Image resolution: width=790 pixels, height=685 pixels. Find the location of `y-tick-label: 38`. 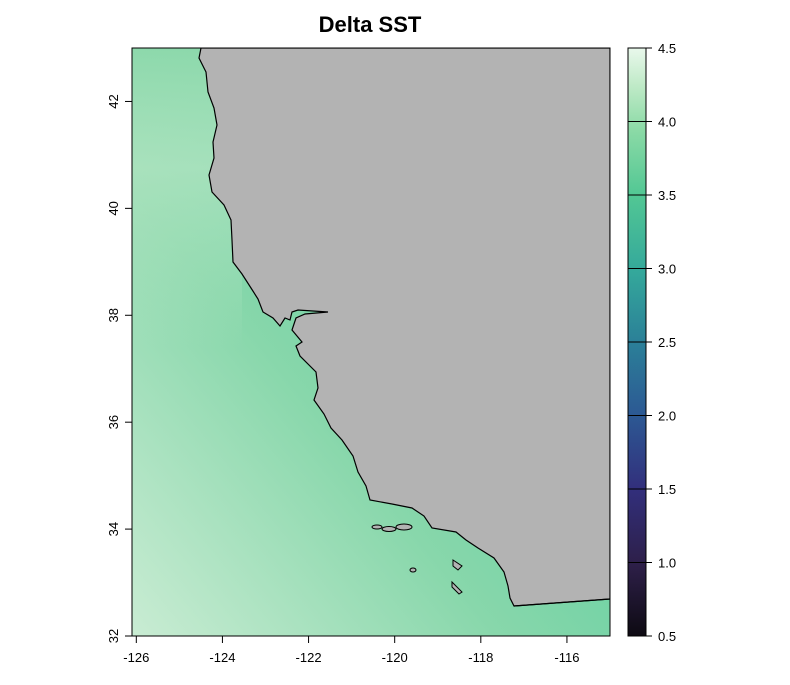

y-tick-label: 38 is located at coordinates (113, 315).